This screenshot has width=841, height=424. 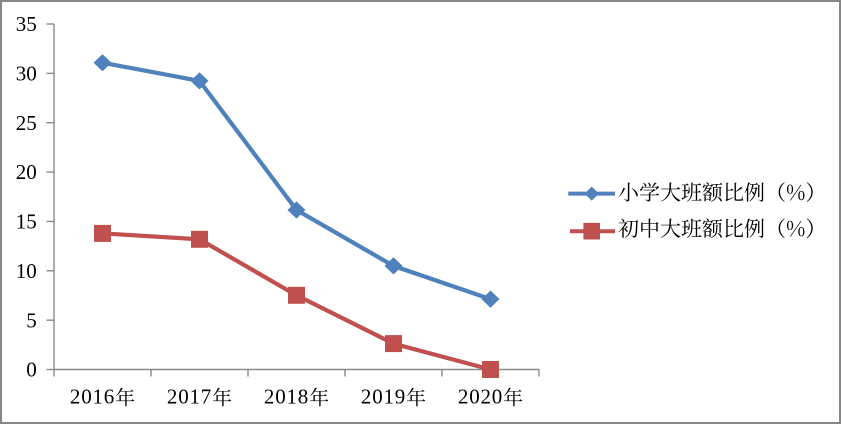 What do you see at coordinates (286, 397) in the screenshot?
I see `svg-text: 2018` at bounding box center [286, 397].